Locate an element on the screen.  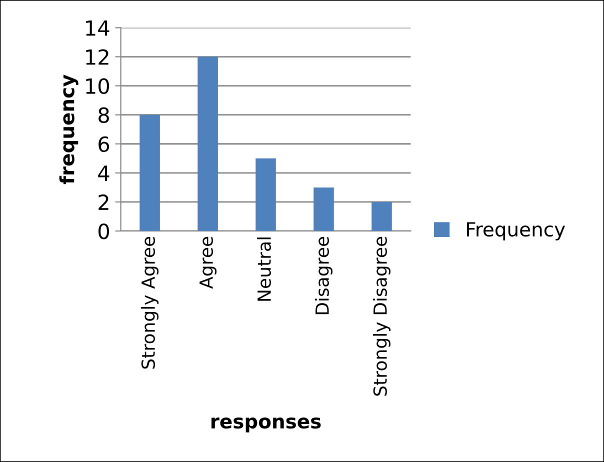
y-axis-title: frequency is located at coordinates (68, 129).